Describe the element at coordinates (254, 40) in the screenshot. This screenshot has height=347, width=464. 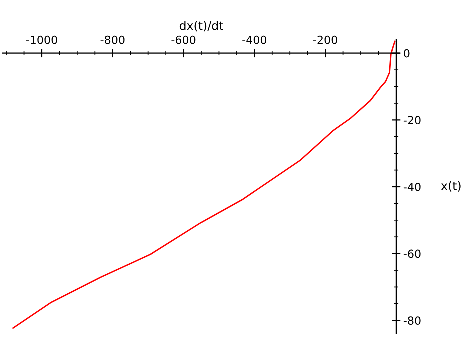
I see `x-tick-label: -400` at that location.